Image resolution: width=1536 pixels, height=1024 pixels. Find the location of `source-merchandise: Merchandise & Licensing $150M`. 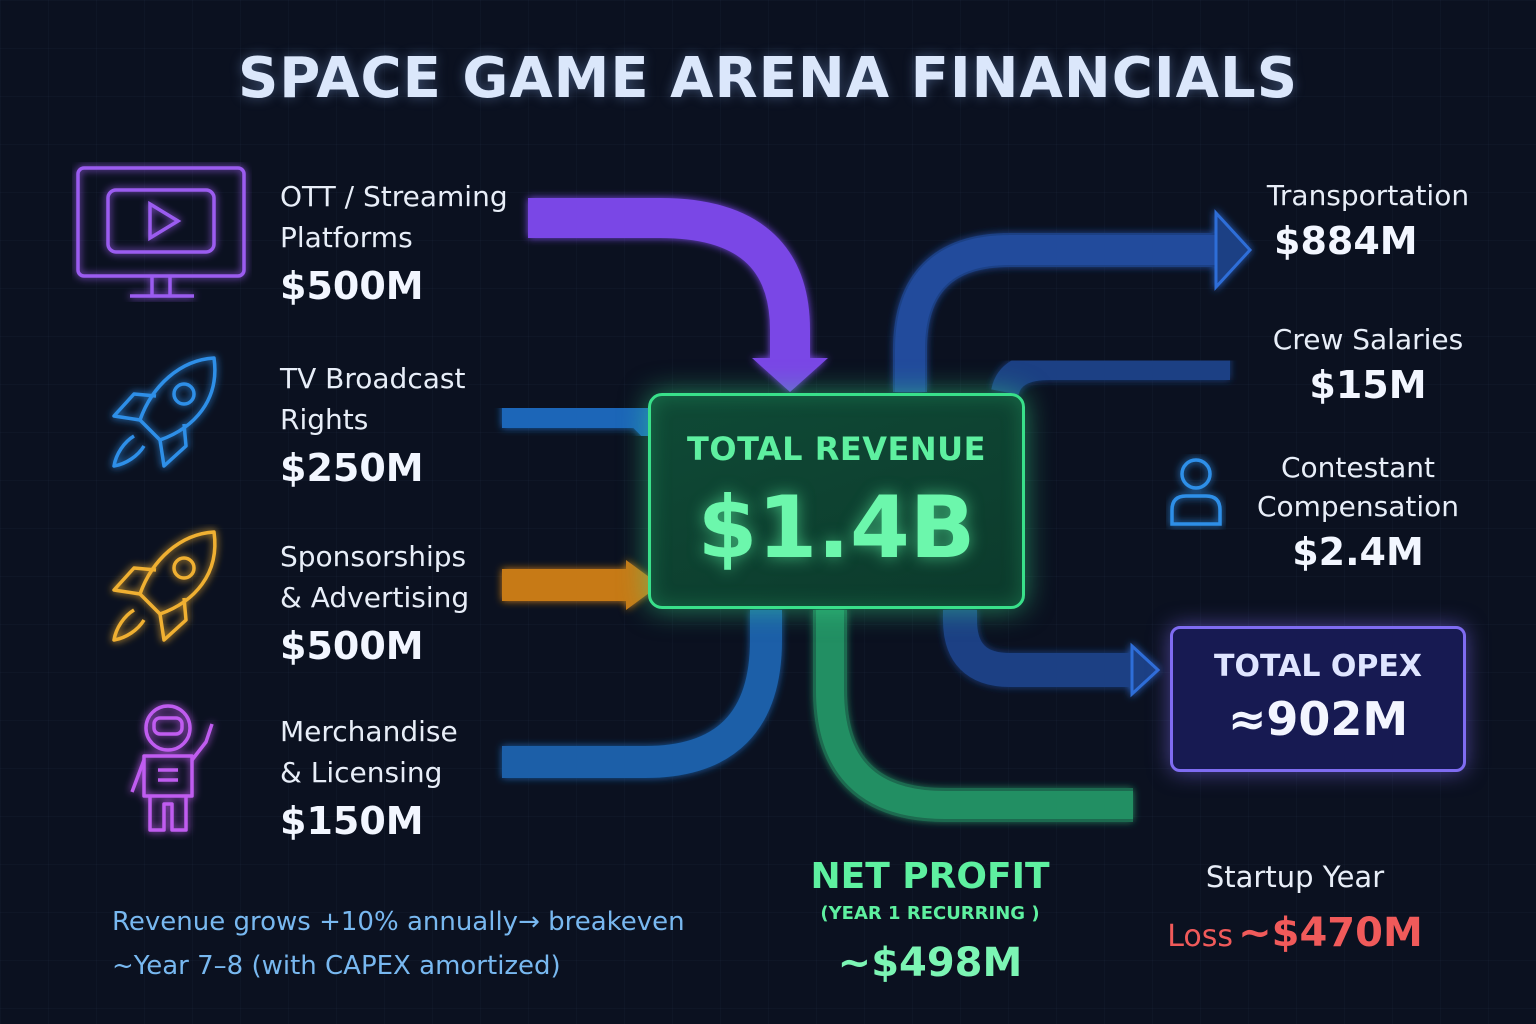

source-merchandise: Merchandise & Licensing $150M is located at coordinates (369, 777).